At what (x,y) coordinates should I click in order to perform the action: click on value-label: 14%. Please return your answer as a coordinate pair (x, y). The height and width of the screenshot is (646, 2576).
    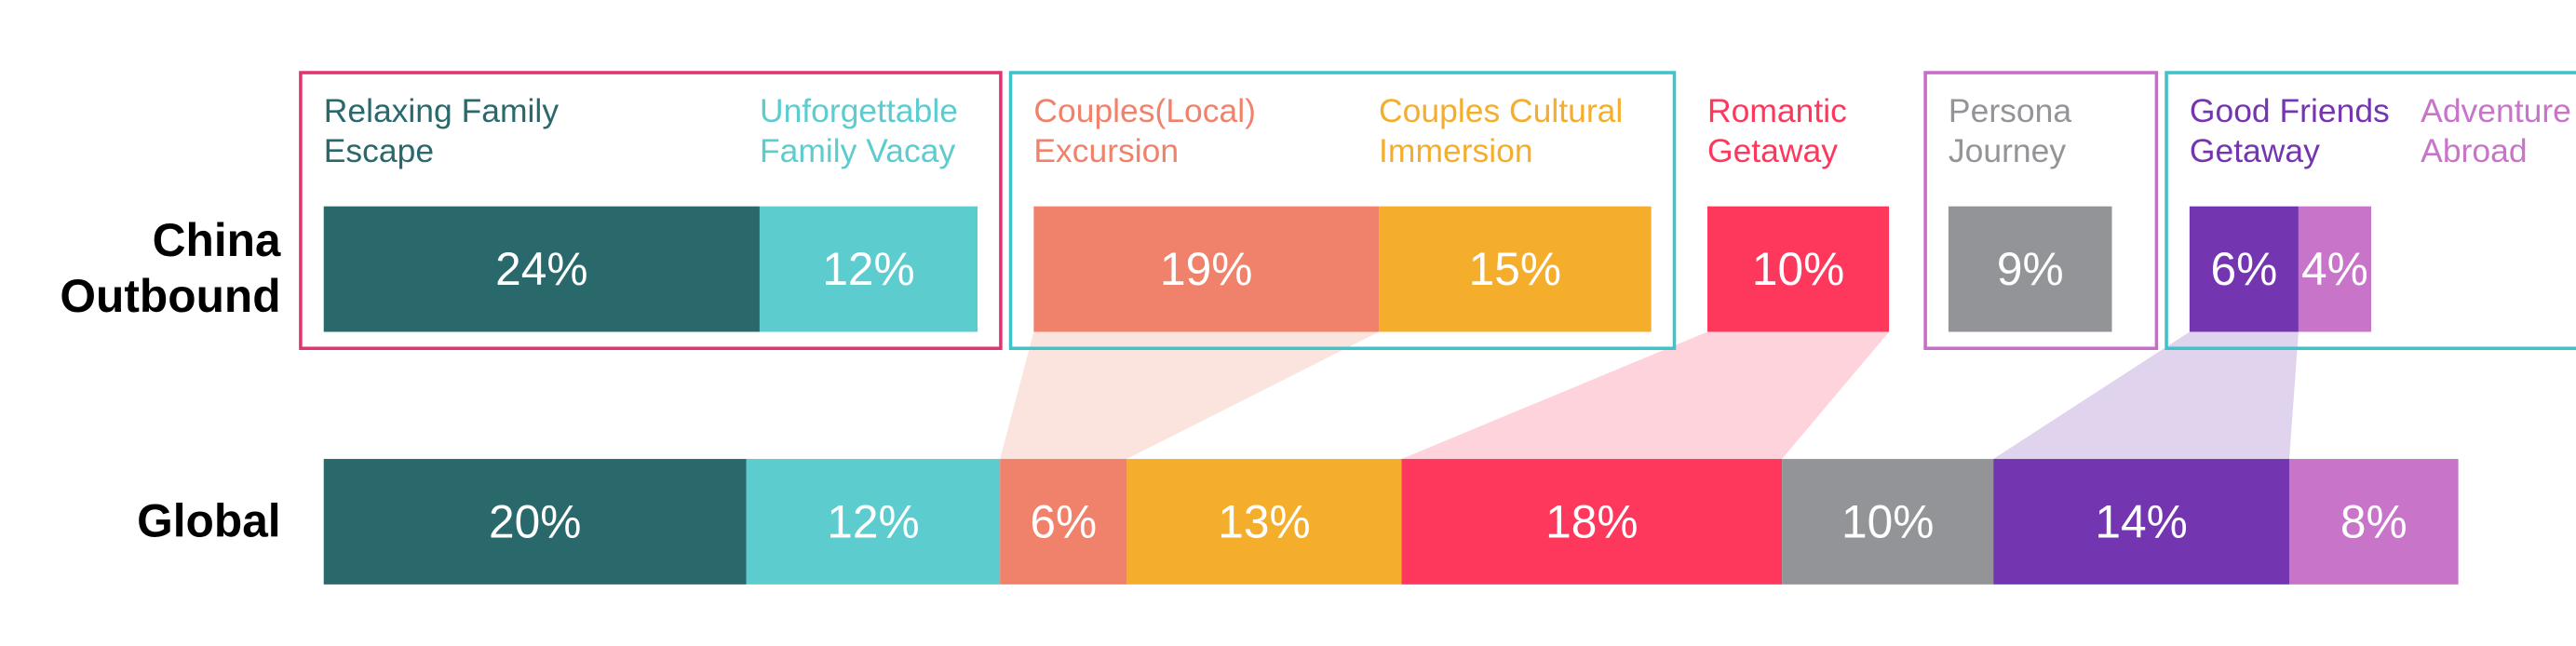
    Looking at the image, I should click on (2141, 521).